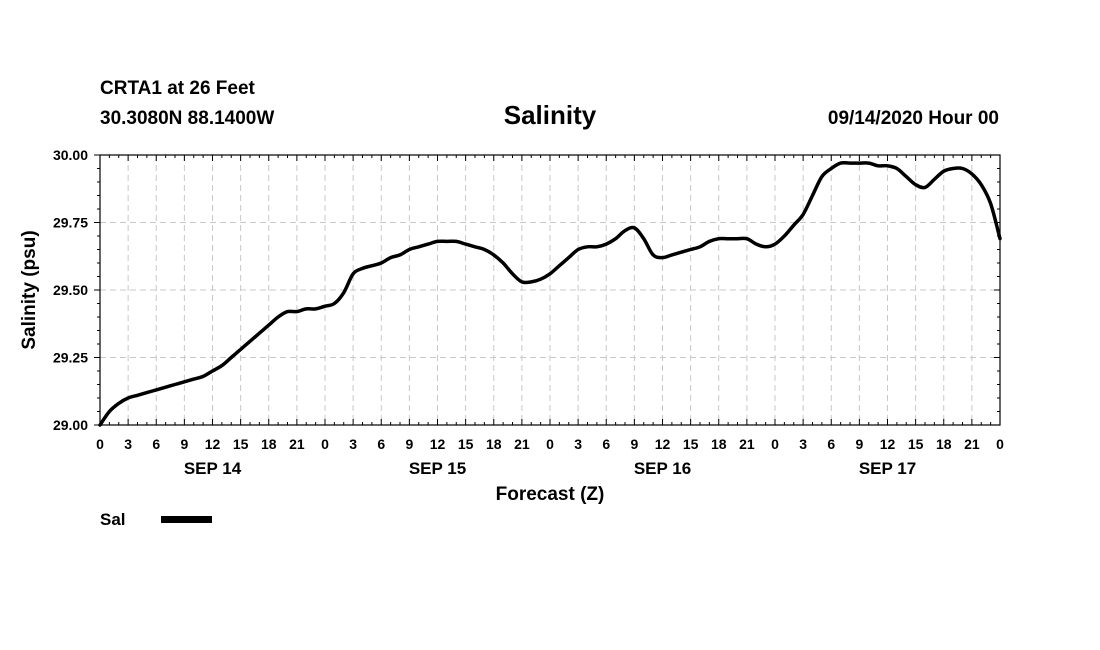  I want to click on location-label: 30.3080N 88.1400W, so click(187, 118).